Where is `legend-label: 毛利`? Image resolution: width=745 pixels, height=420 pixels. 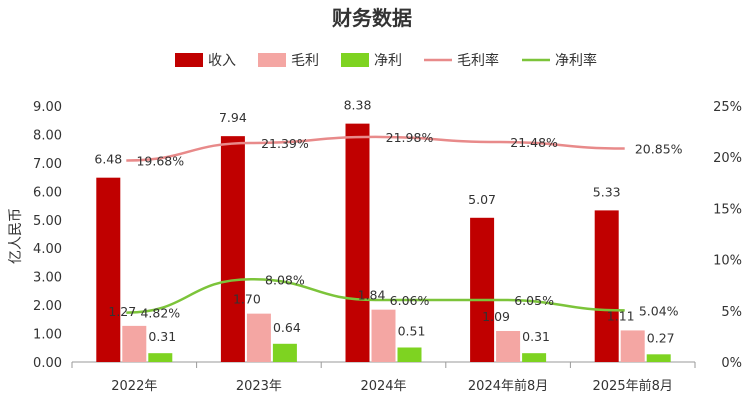 legend-label: 毛利 is located at coordinates (305, 61).